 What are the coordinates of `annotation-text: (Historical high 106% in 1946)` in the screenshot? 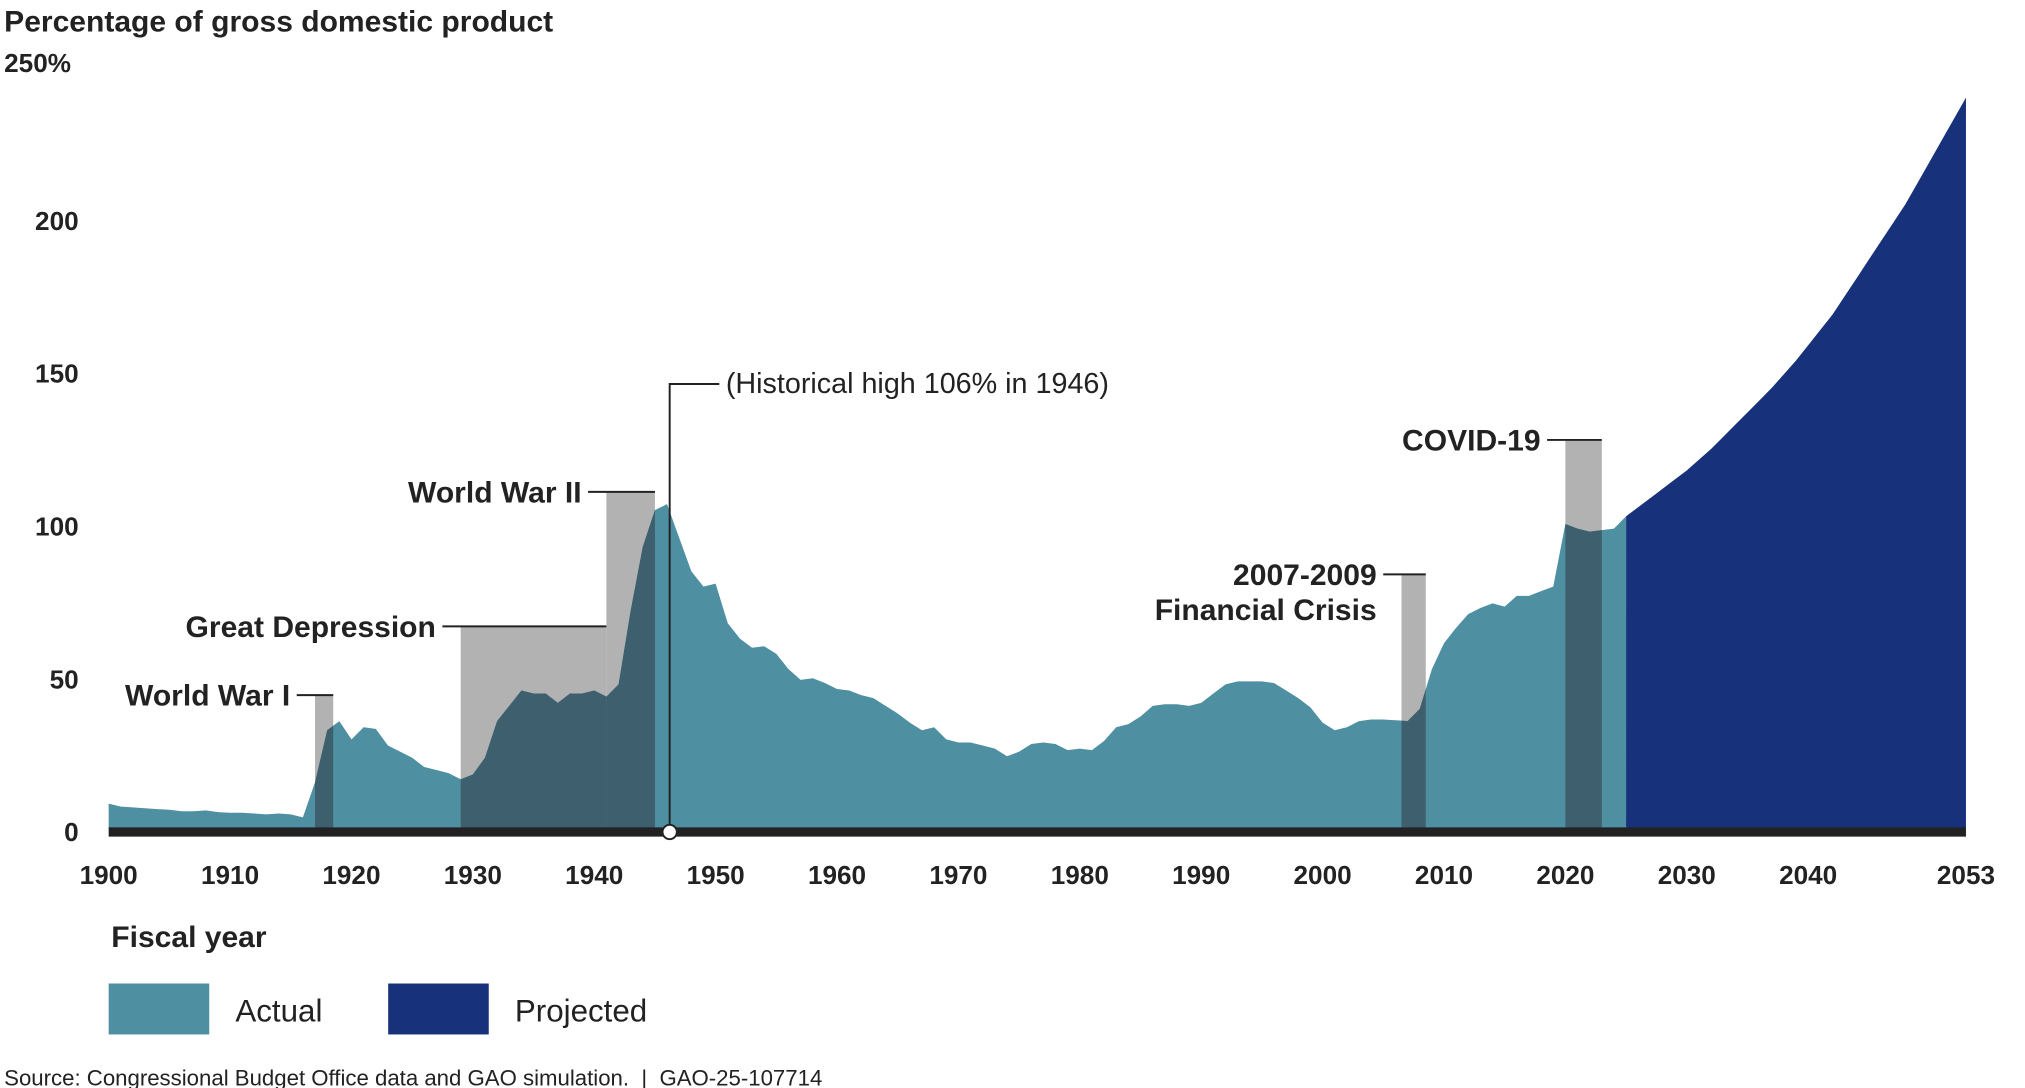 It's located at (917, 384).